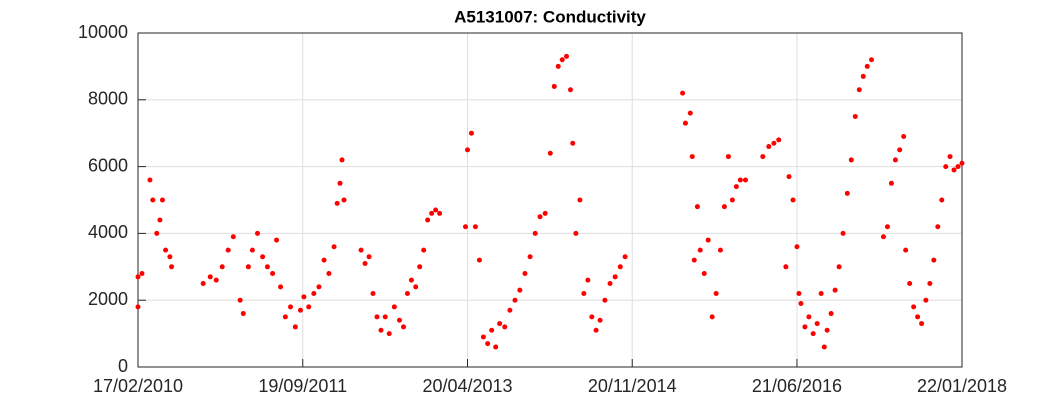 The height and width of the screenshot is (413, 1063). Describe the element at coordinates (108, 299) in the screenshot. I see `y-tick-label: 2000` at that location.